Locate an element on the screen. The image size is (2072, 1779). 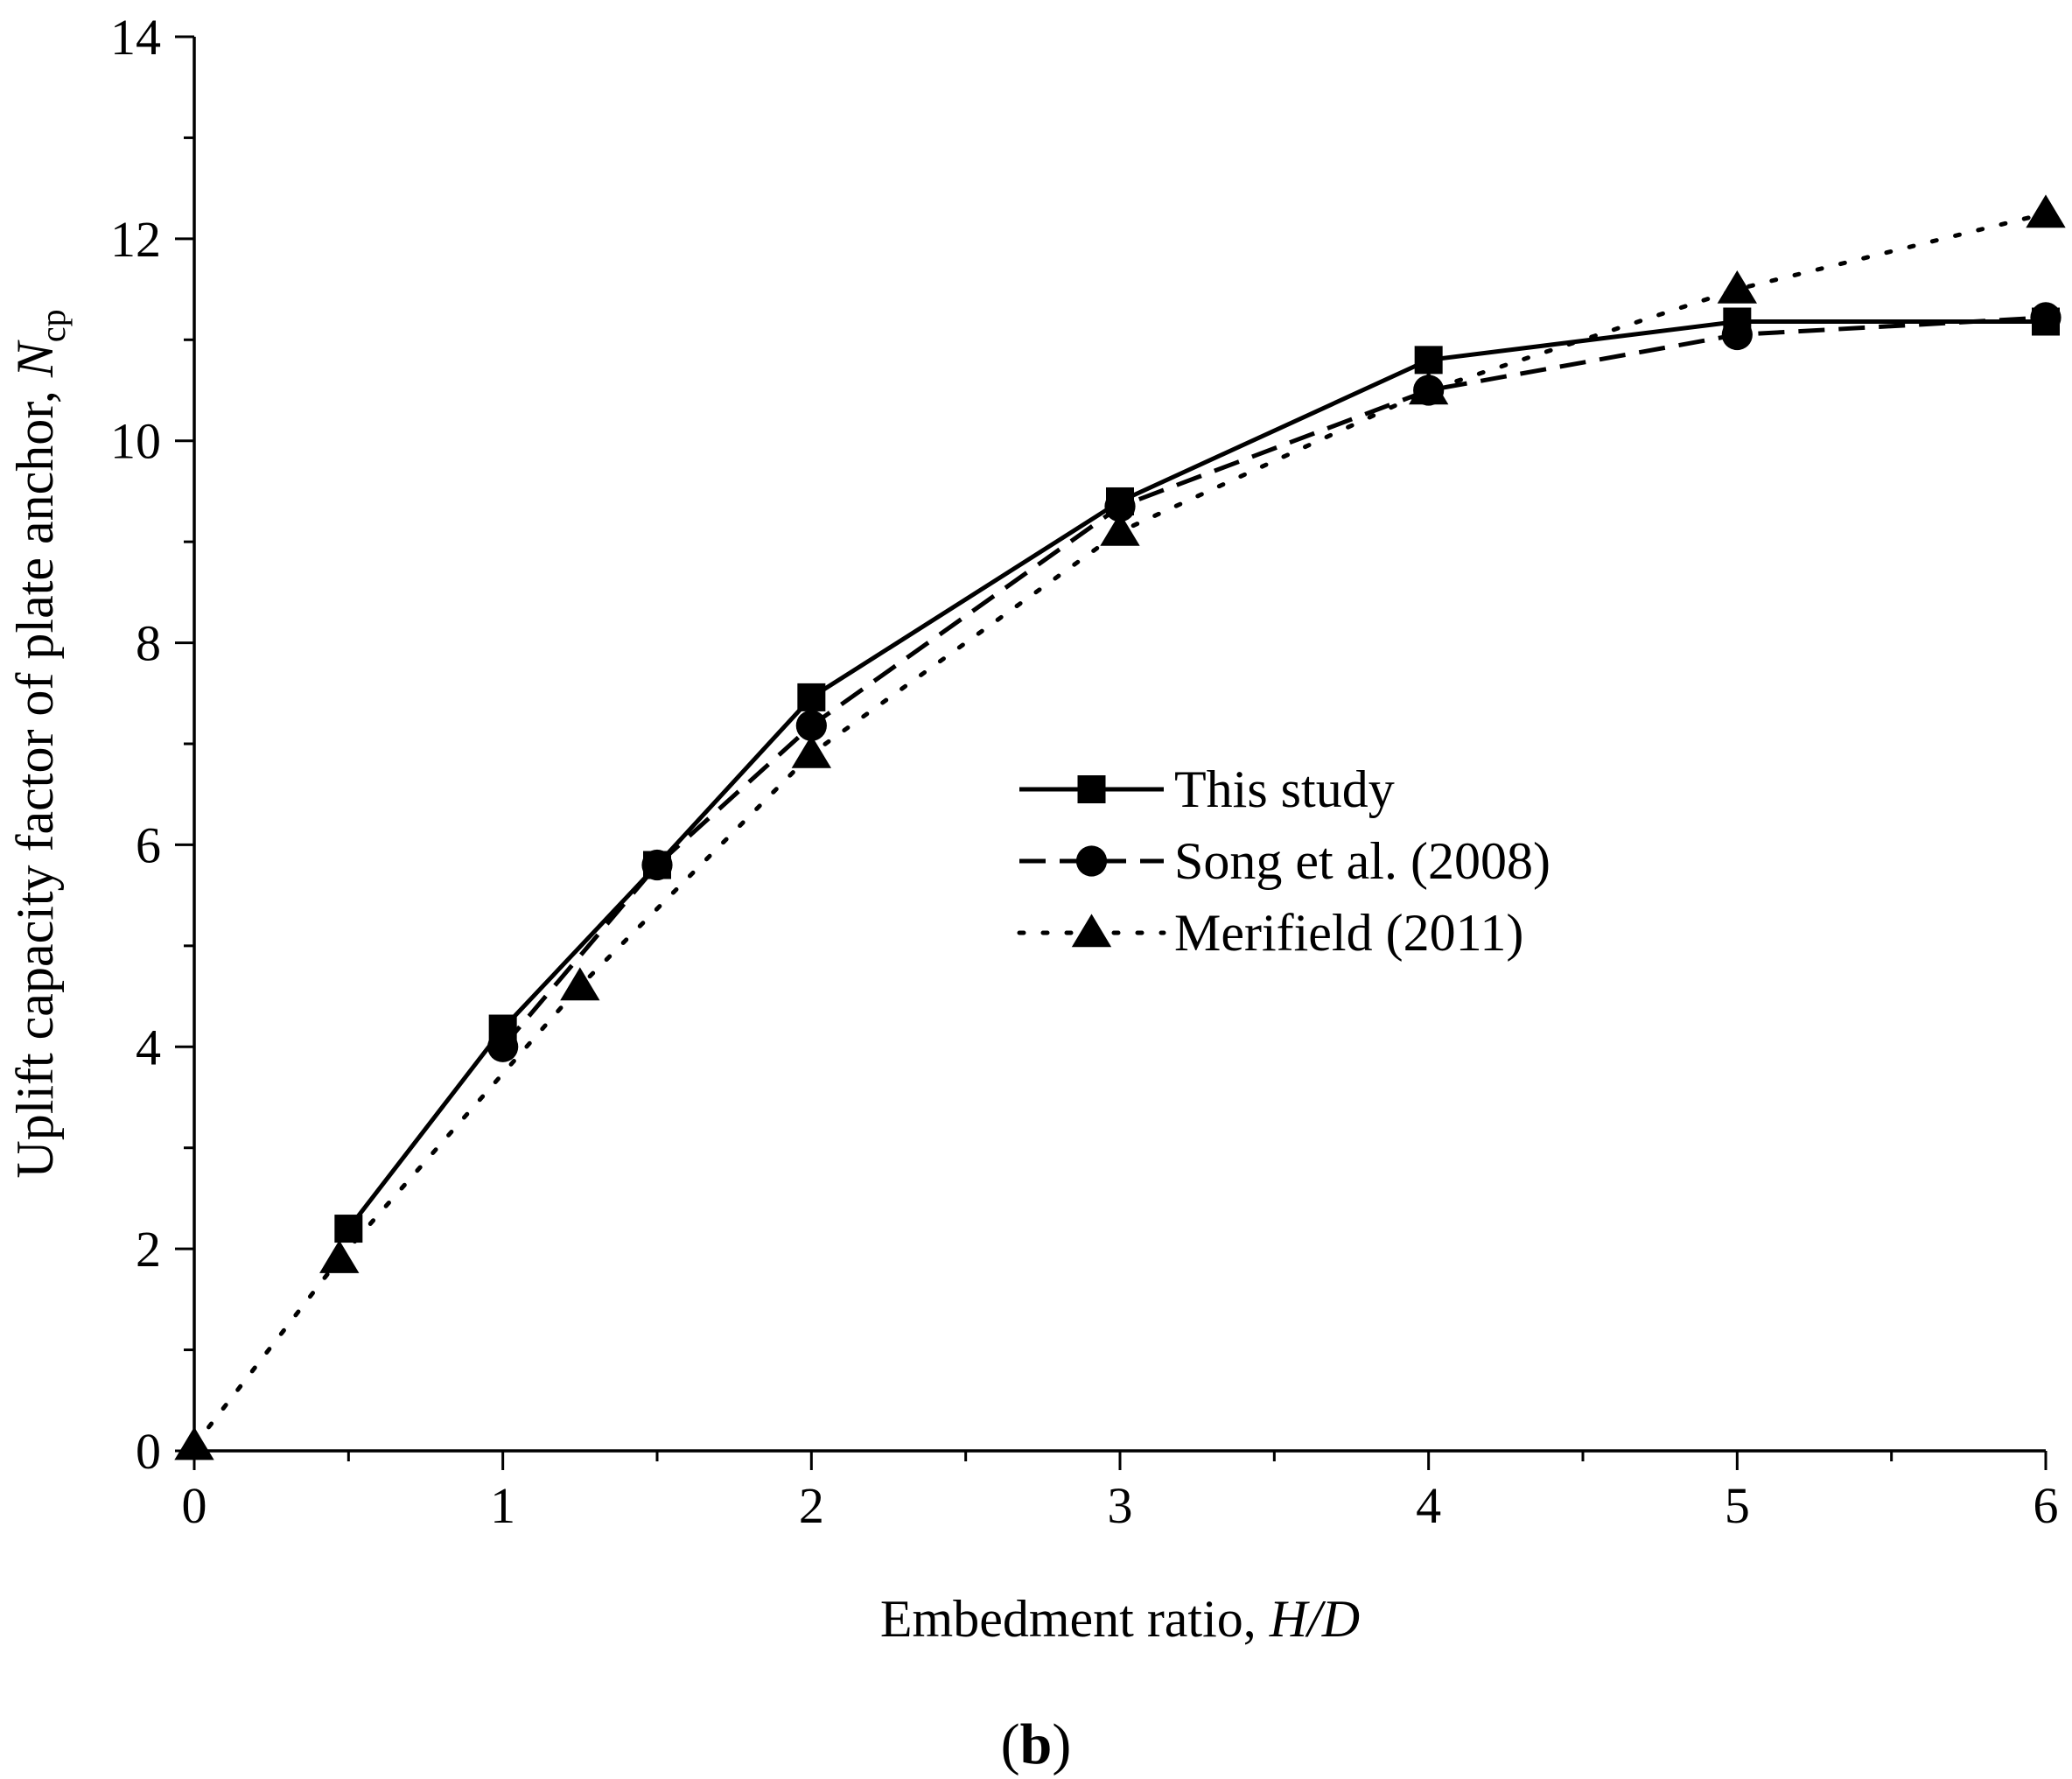
legend-item: This study is located at coordinates (1207, 789).